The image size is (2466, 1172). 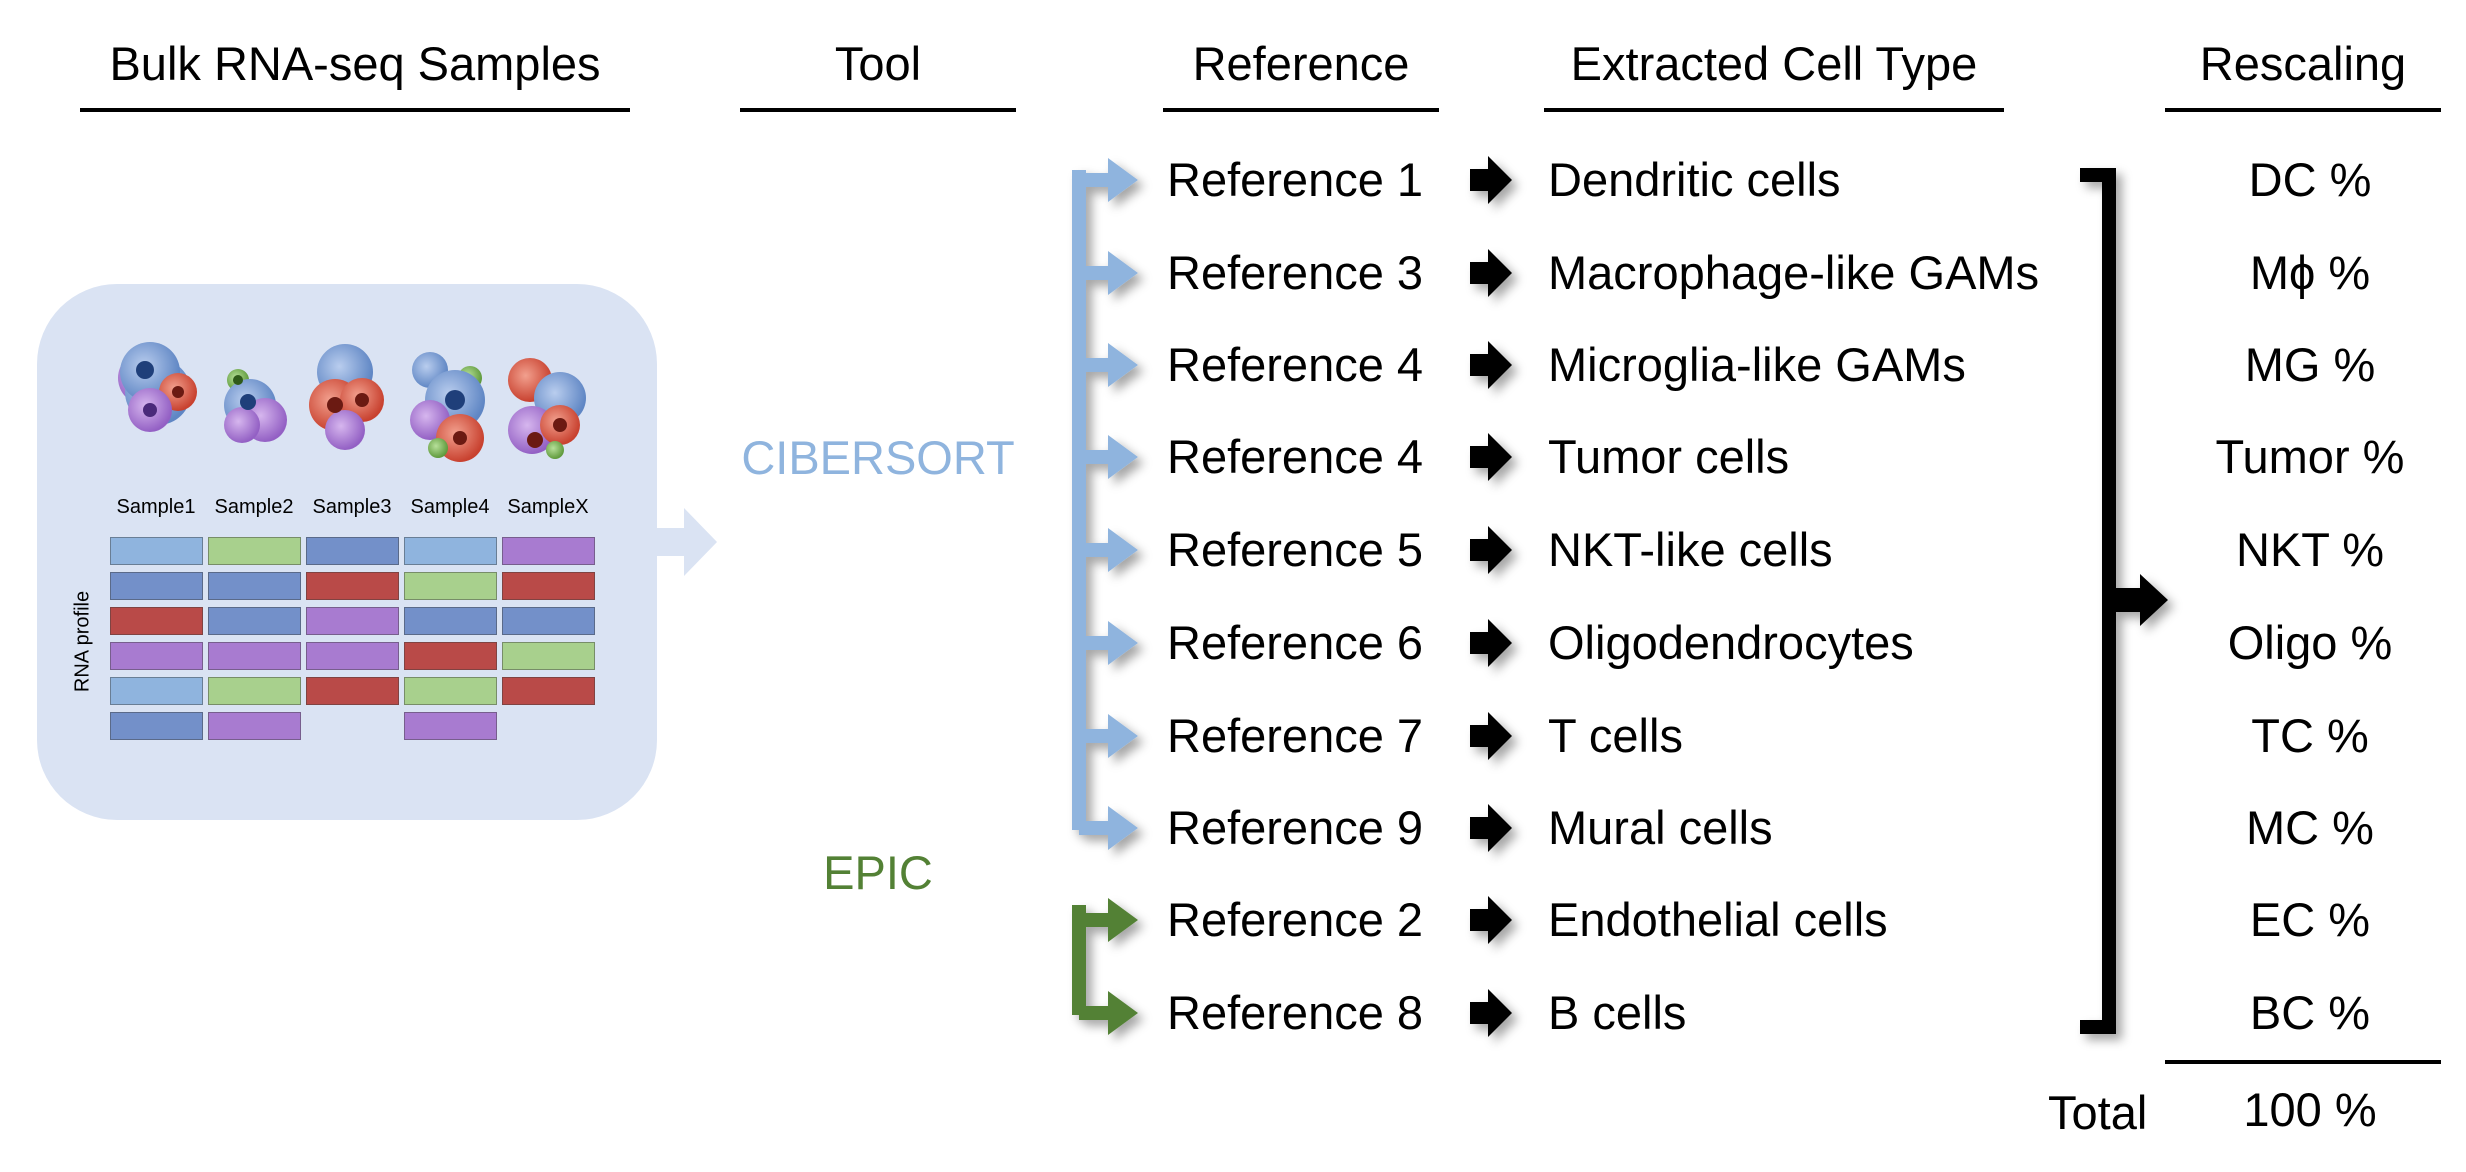 I want to click on reference-label: Reference 5, so click(x=1295, y=549).